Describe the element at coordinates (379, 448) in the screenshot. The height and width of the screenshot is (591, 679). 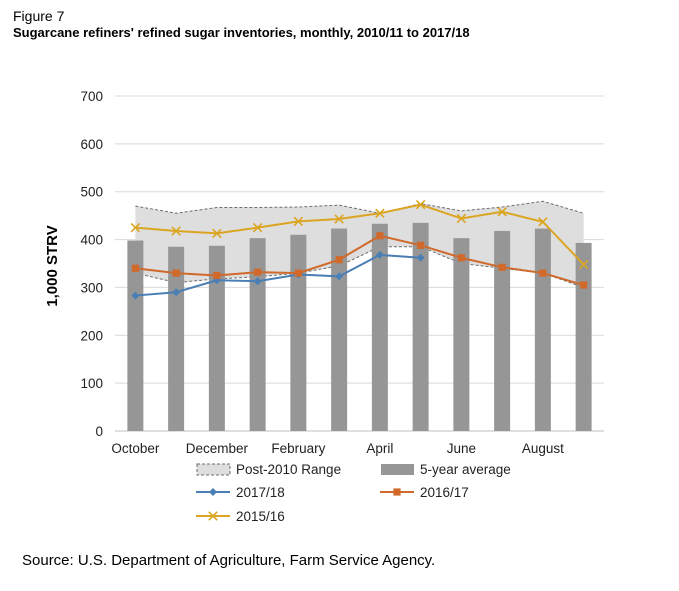
I see `x-tick-label: April` at that location.